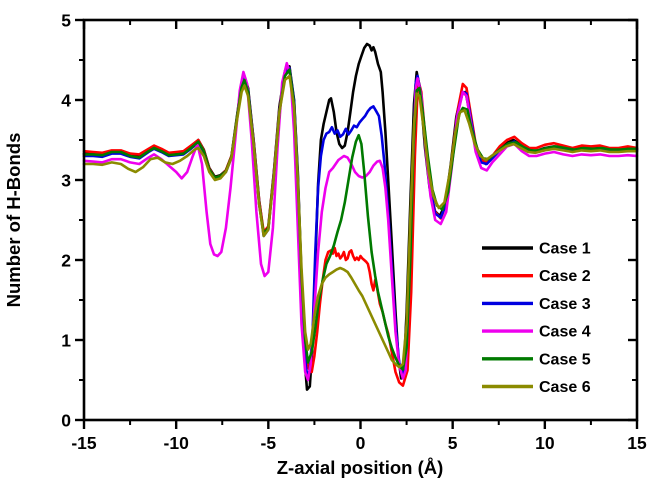 This screenshot has width=657, height=491. What do you see at coordinates (565, 387) in the screenshot?
I see `legend-label: Case 6` at bounding box center [565, 387].